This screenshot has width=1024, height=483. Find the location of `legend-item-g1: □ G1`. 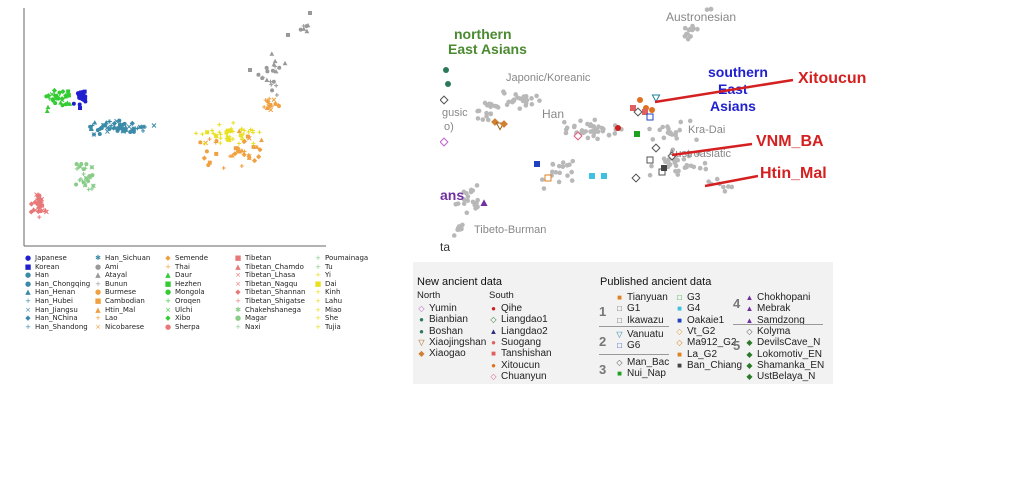

legend-item-g1: □ G1 is located at coordinates (627, 308).